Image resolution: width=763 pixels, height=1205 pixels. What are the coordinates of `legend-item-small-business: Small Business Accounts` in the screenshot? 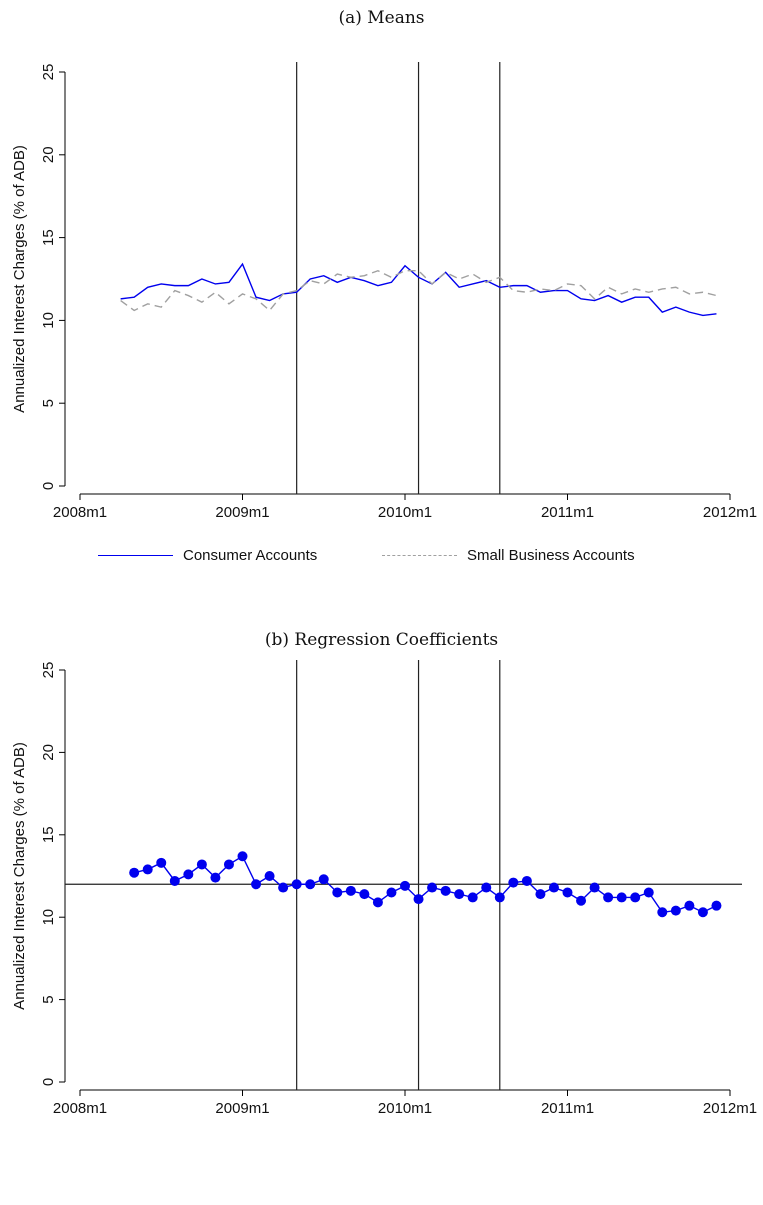 It's located at (508, 555).